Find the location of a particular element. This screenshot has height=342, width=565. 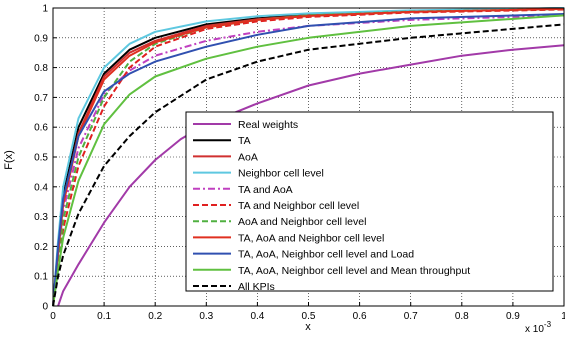

legend-label-neighbor-cell-level: Neighbor cell level is located at coordinates (281, 174).